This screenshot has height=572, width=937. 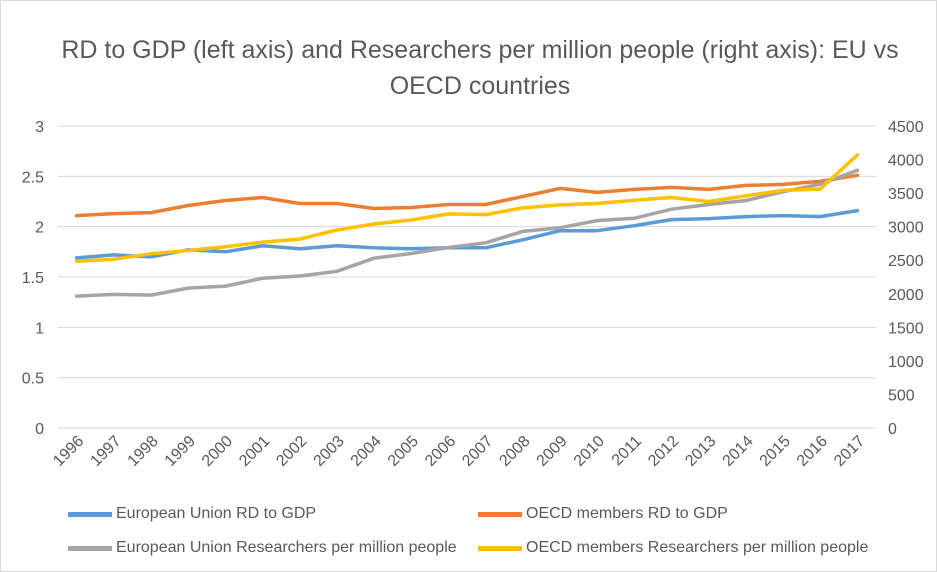 I want to click on x-axis-tick-label: 2000, so click(x=217, y=451).